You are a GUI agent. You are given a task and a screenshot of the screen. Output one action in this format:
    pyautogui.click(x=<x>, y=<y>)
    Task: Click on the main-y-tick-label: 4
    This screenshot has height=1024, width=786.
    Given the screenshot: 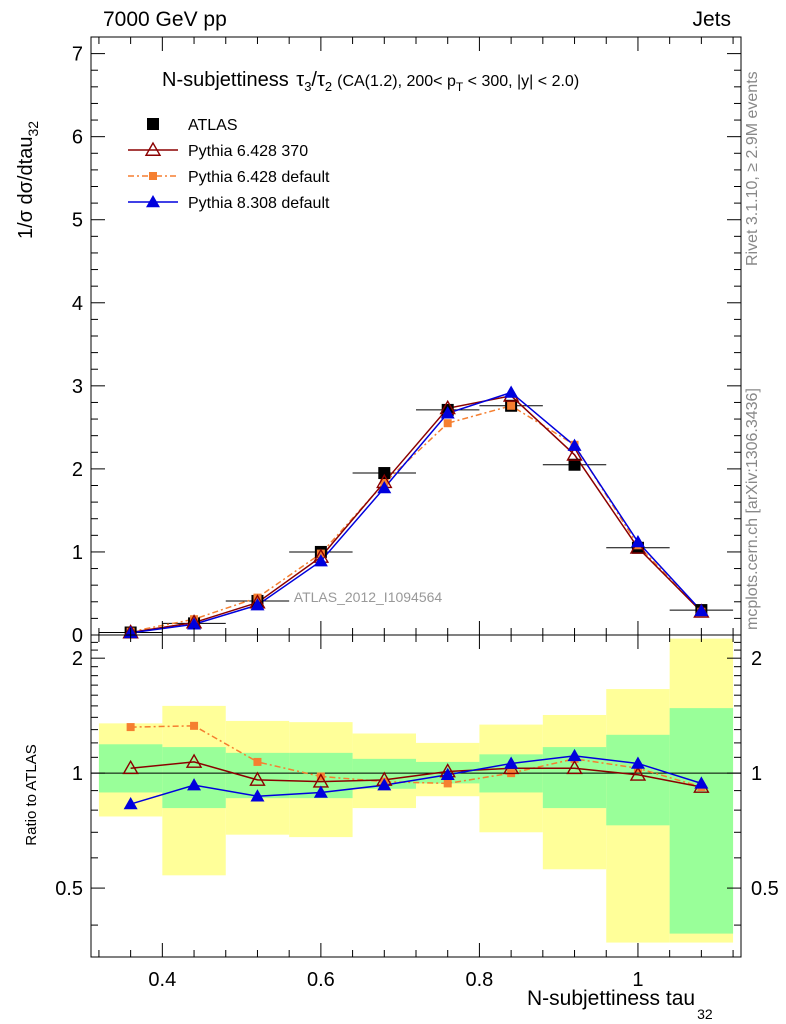 What is the action you would take?
    pyautogui.click(x=77, y=304)
    